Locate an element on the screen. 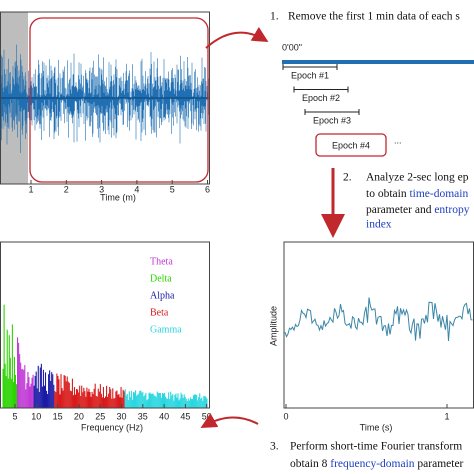 The width and height of the screenshot is (474, 474). epoch-label: Epoch #4 is located at coordinates (351, 145).